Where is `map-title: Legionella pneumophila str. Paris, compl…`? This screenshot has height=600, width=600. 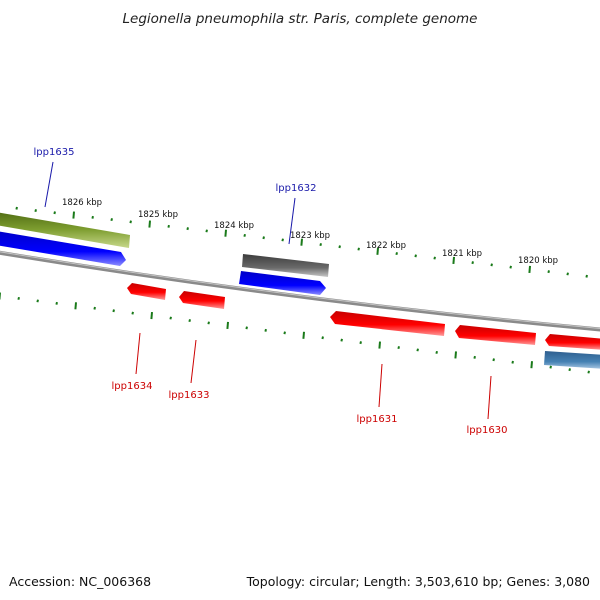
map-title: Legionella pneumophila str. Paris, compl… is located at coordinates (300, 19).